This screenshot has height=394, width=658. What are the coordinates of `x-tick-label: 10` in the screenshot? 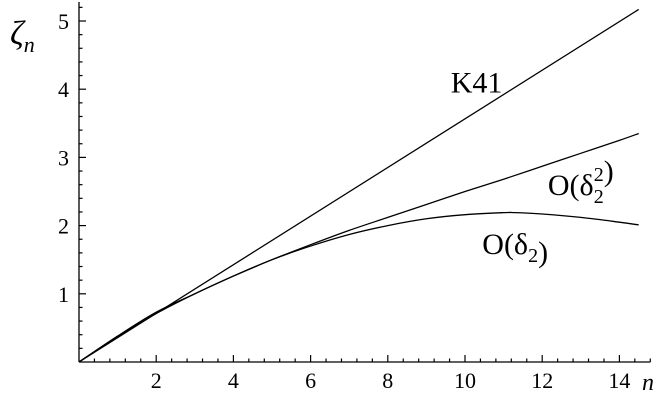 It's located at (465, 380).